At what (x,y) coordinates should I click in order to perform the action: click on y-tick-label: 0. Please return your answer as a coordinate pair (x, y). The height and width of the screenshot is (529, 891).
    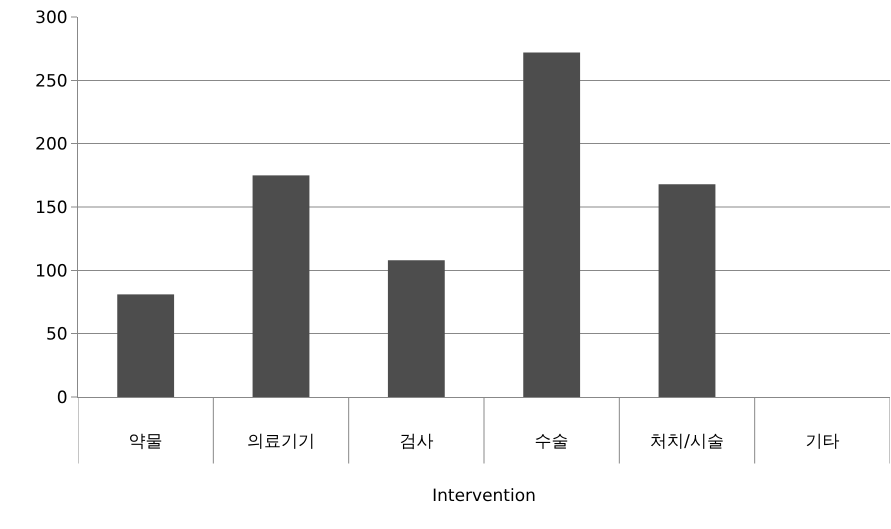
    Looking at the image, I should click on (62, 398).